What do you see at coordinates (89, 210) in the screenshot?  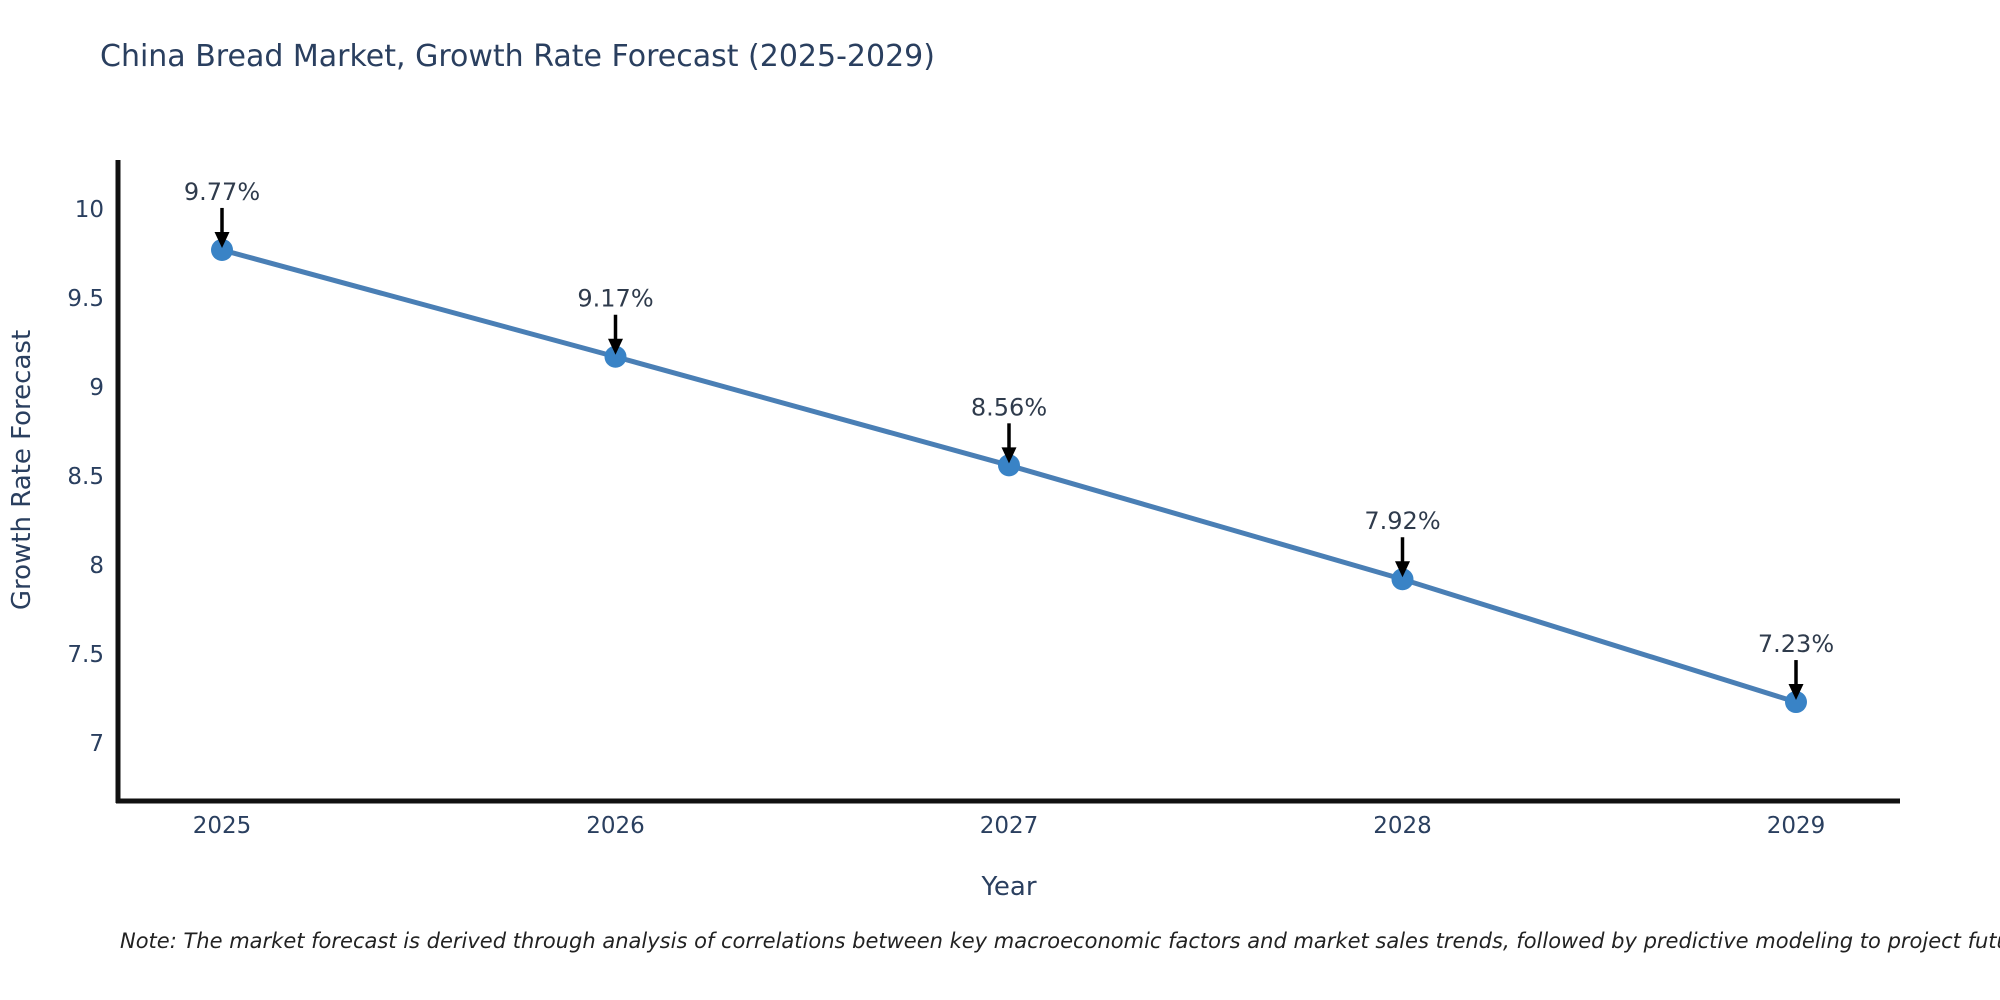 I see `y-tick-label: 10` at bounding box center [89, 210].